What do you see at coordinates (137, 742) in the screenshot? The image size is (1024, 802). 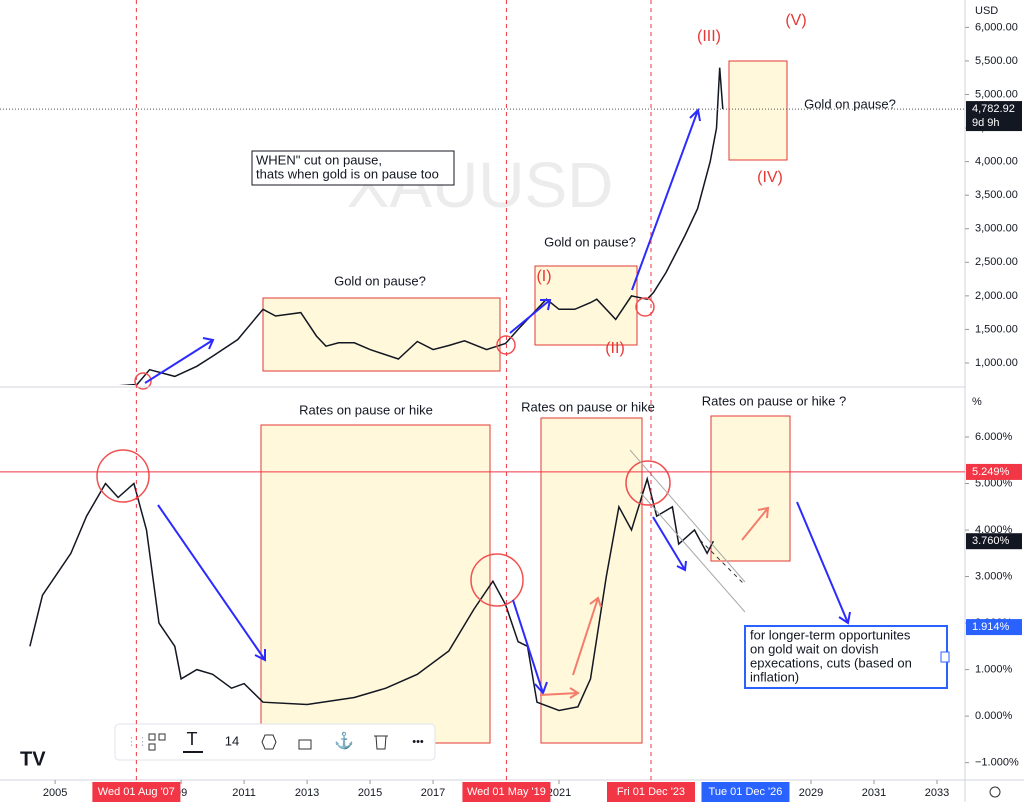 I see `drag-handle: ⋮⋮` at bounding box center [137, 742].